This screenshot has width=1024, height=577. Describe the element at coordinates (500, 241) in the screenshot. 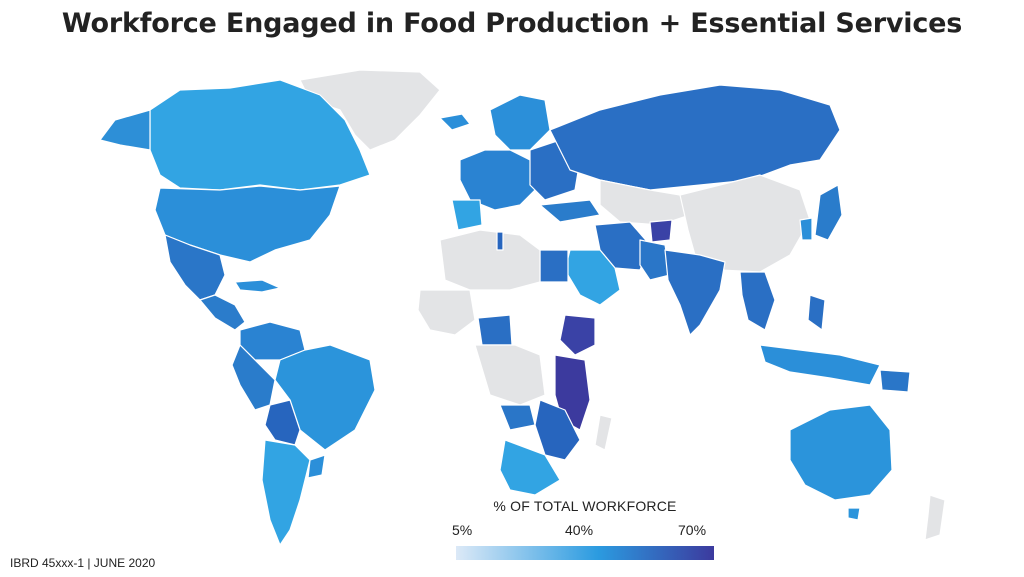

I see `tunisia` at that location.